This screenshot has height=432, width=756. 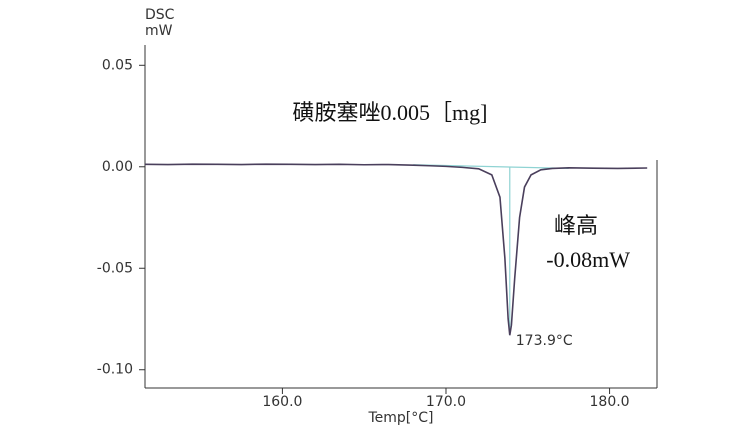 What do you see at coordinates (544, 341) in the screenshot?
I see `peak-label: 173.9°C` at bounding box center [544, 341].